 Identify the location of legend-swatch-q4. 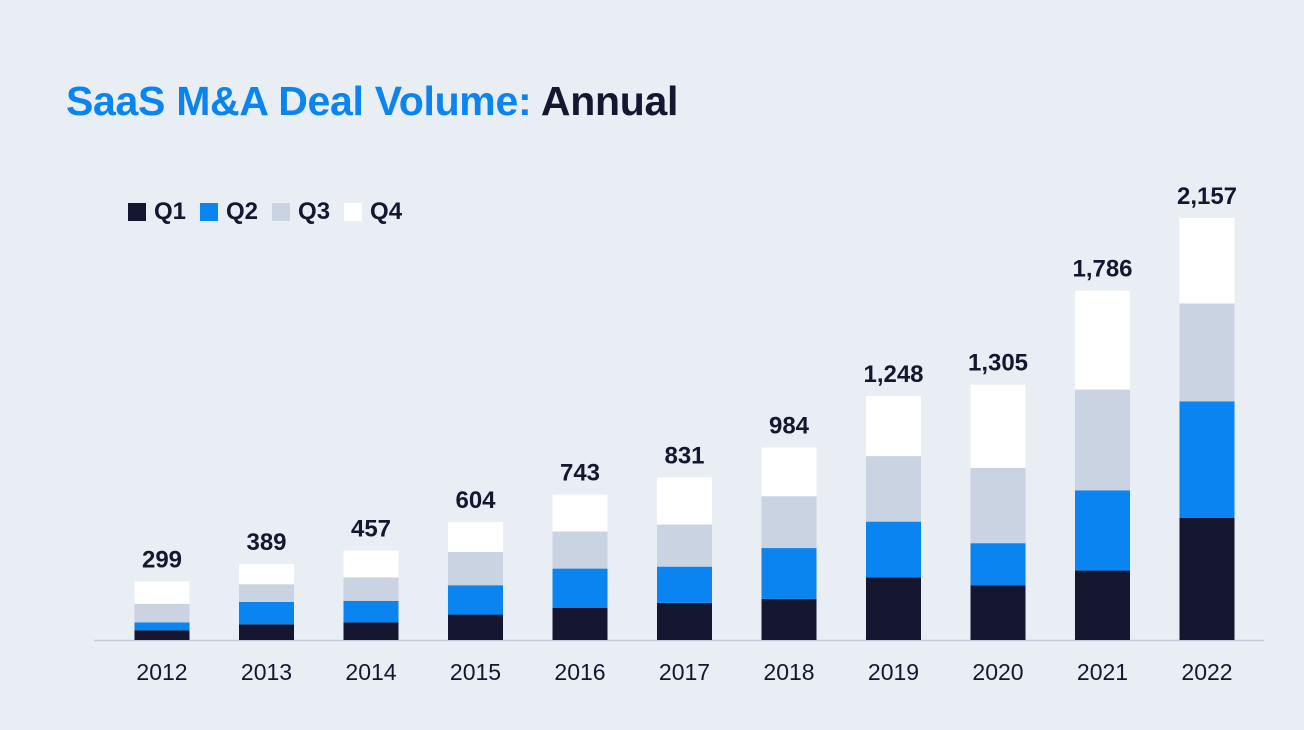
(353, 212).